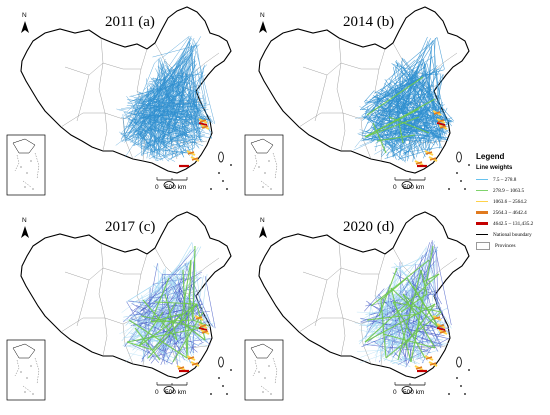  I want to click on legend-item-label: 4642.5 – 131,435.2, so click(513, 223).